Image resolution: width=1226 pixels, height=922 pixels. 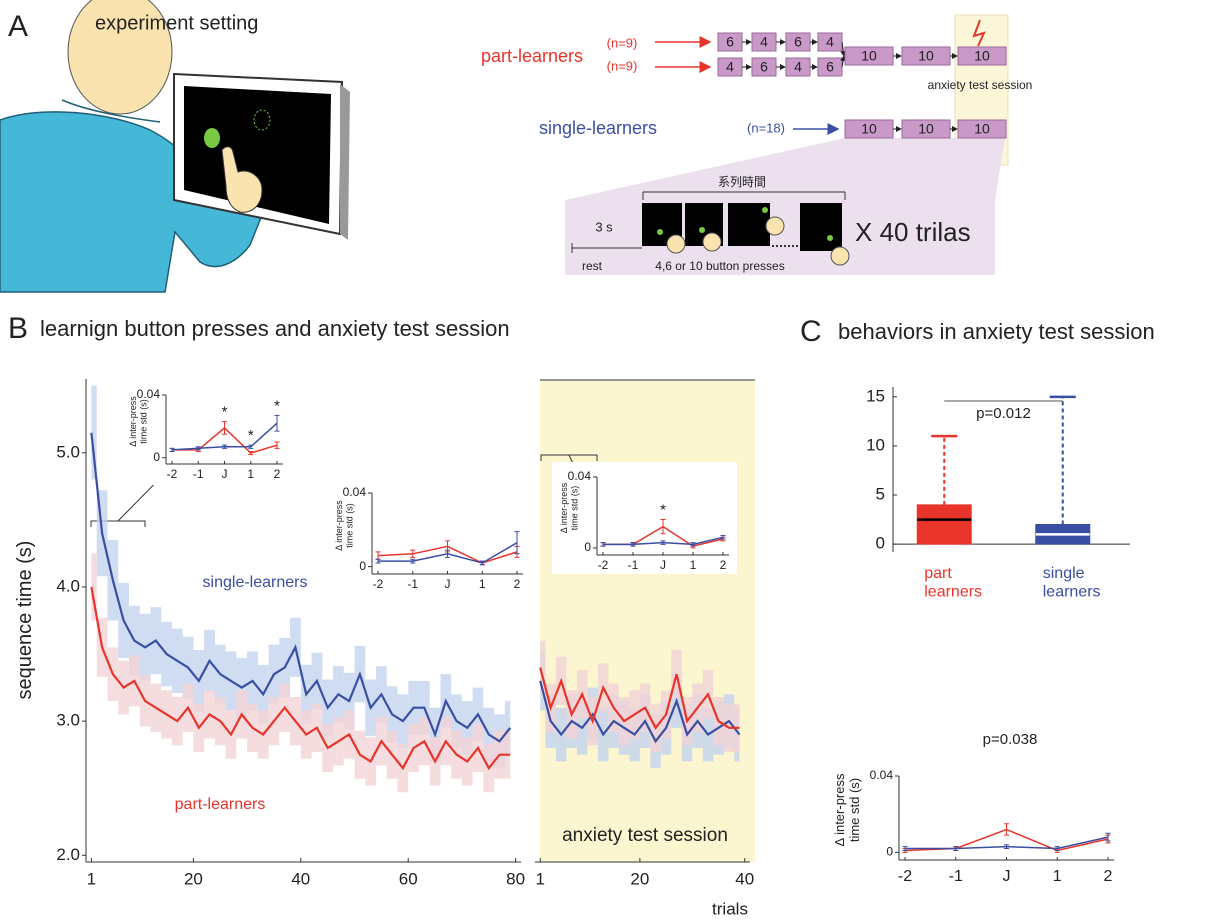 I want to click on session-block, so click(x=982, y=129).